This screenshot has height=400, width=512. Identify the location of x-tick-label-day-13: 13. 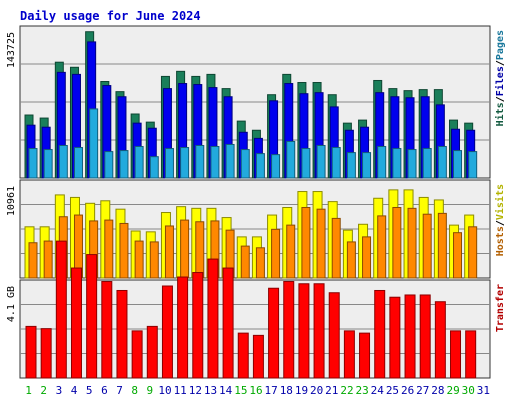
(210, 390).